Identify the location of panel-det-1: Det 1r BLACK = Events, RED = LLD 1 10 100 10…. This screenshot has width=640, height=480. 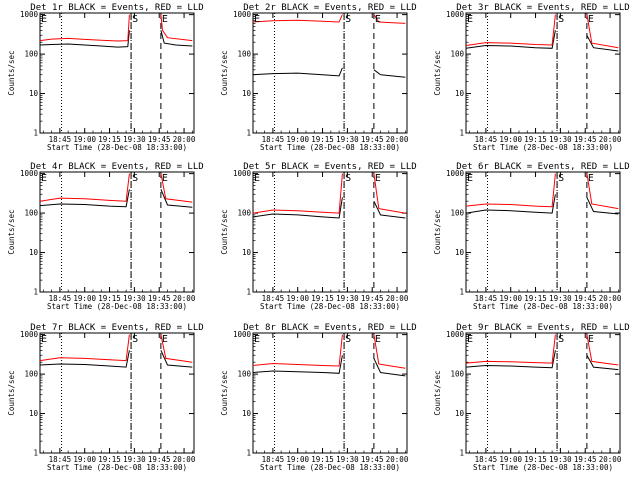
(105, 77).